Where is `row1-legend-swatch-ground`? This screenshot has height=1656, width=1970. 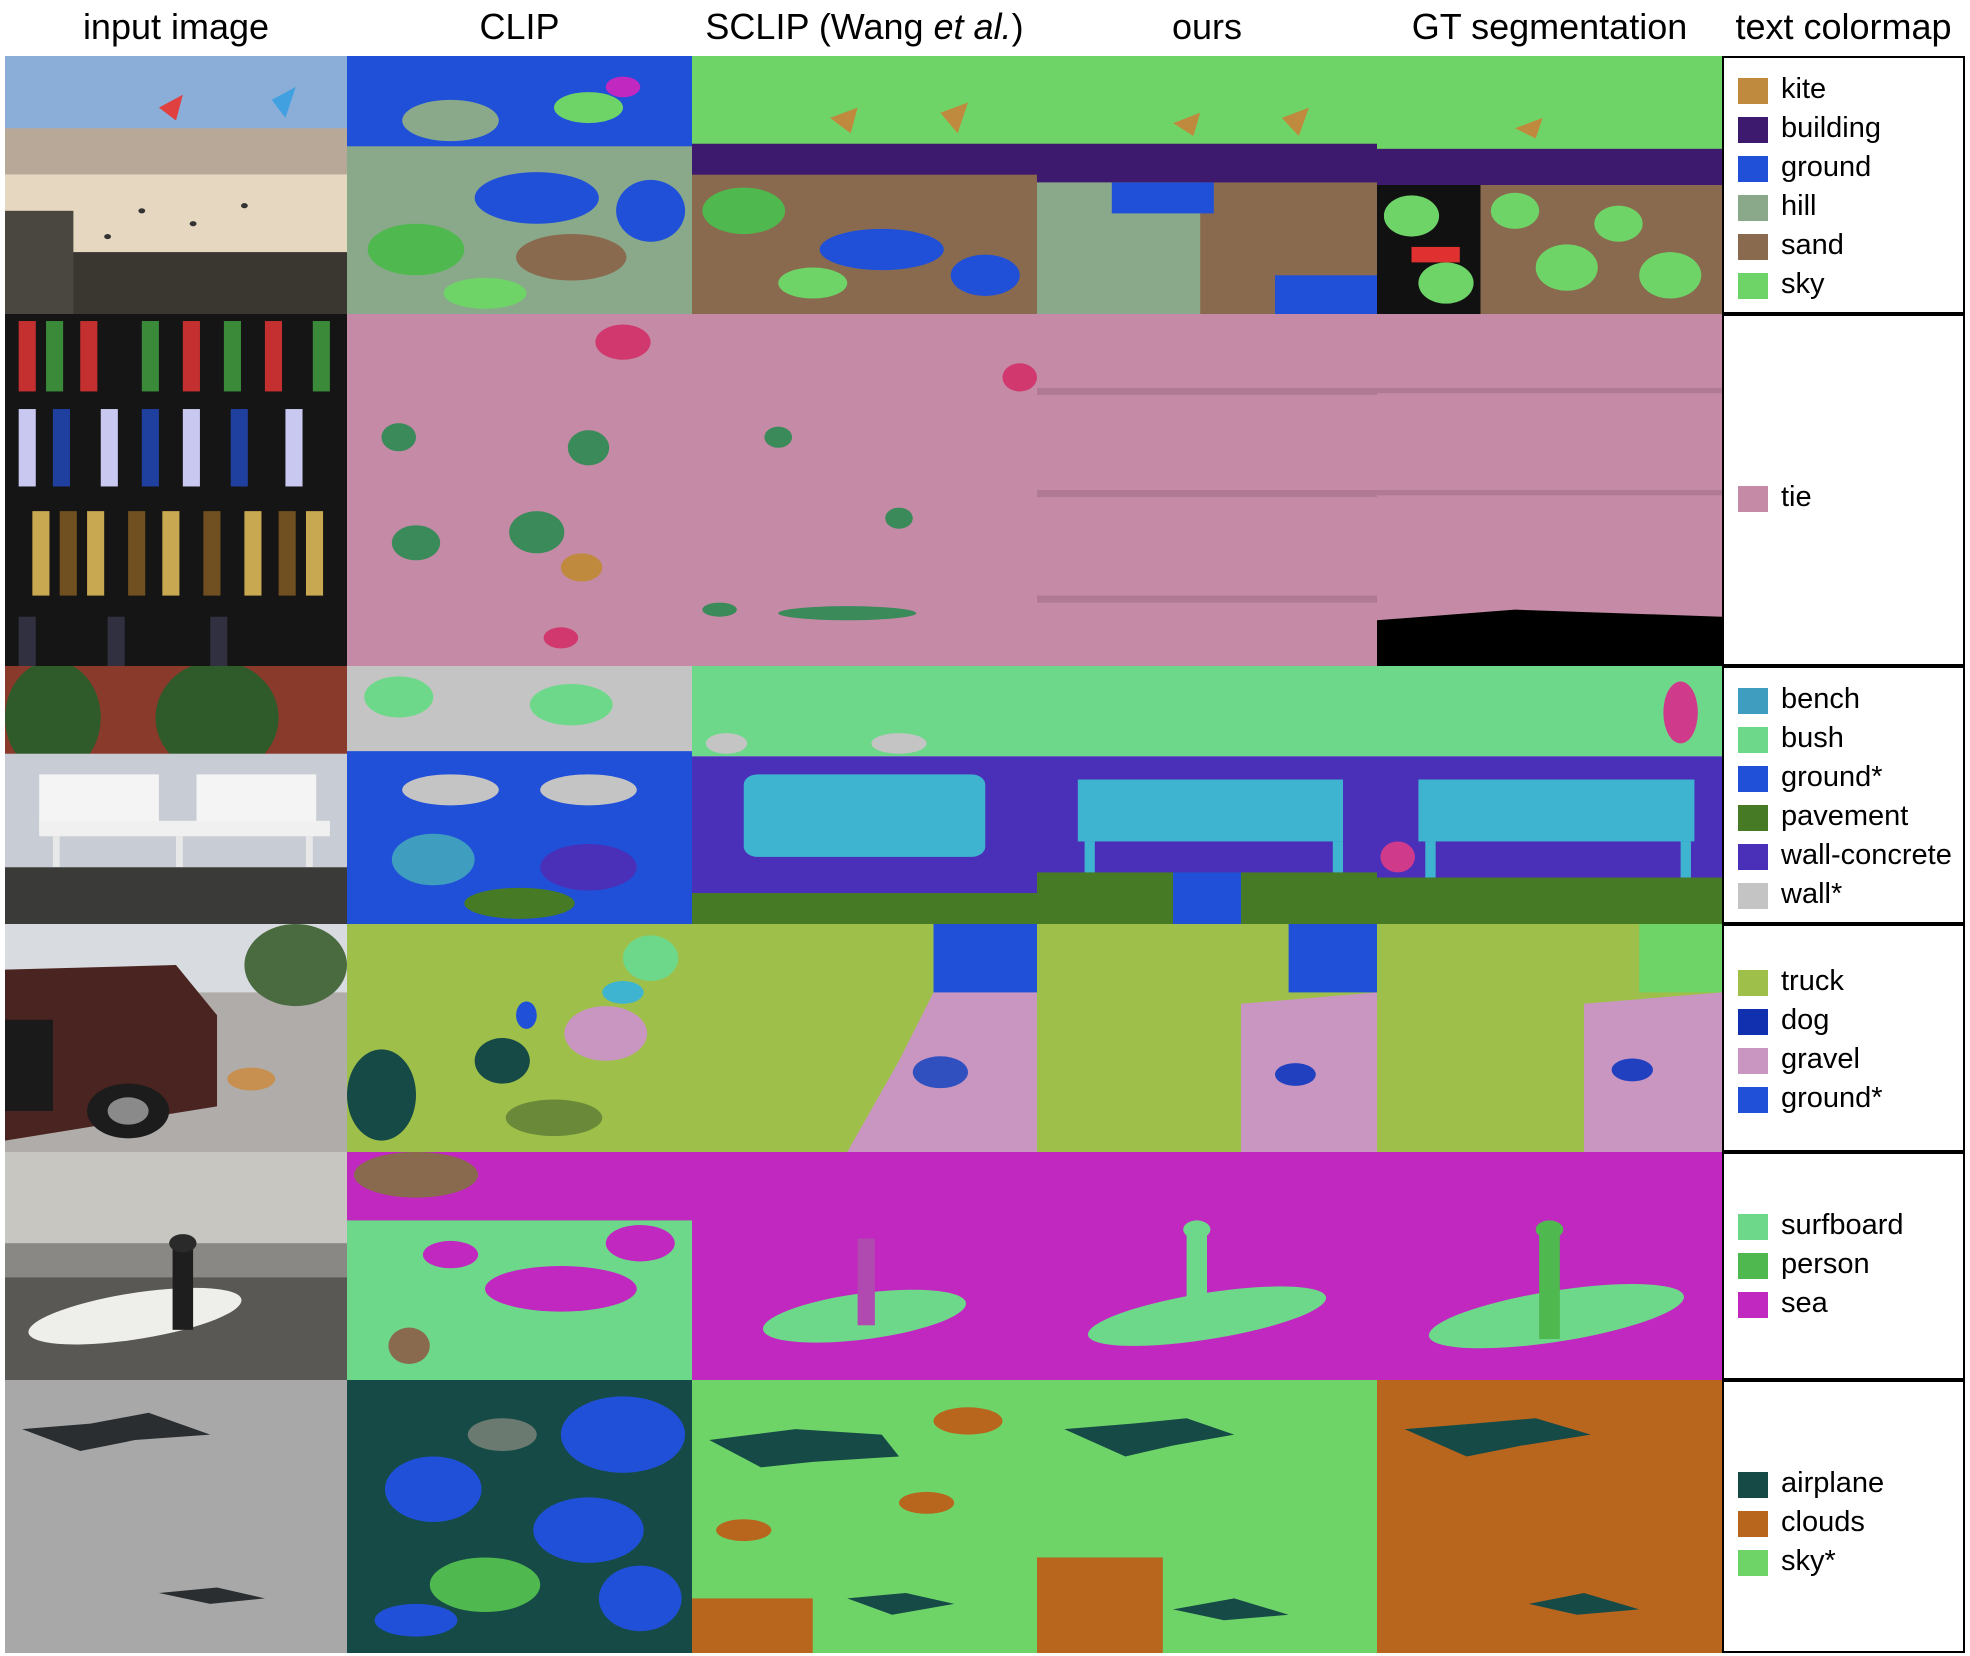
row1-legend-swatch-ground is located at coordinates (1753, 169).